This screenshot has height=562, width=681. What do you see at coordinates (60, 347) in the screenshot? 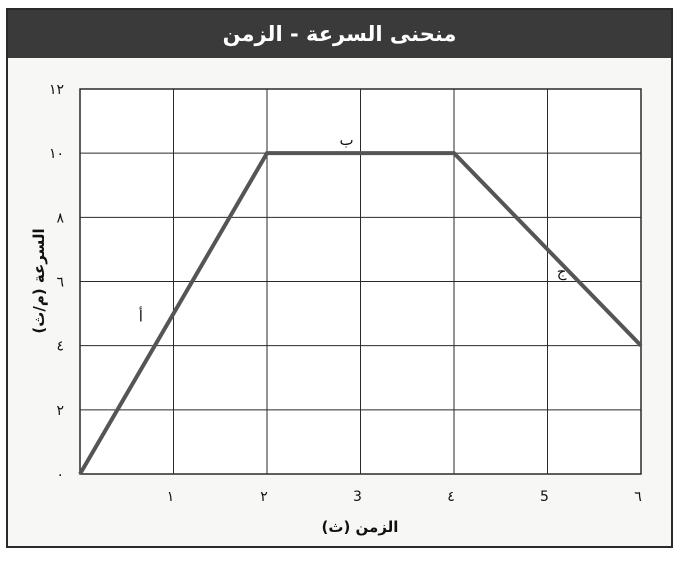
I see `y-tick-label: ٤` at bounding box center [60, 347].